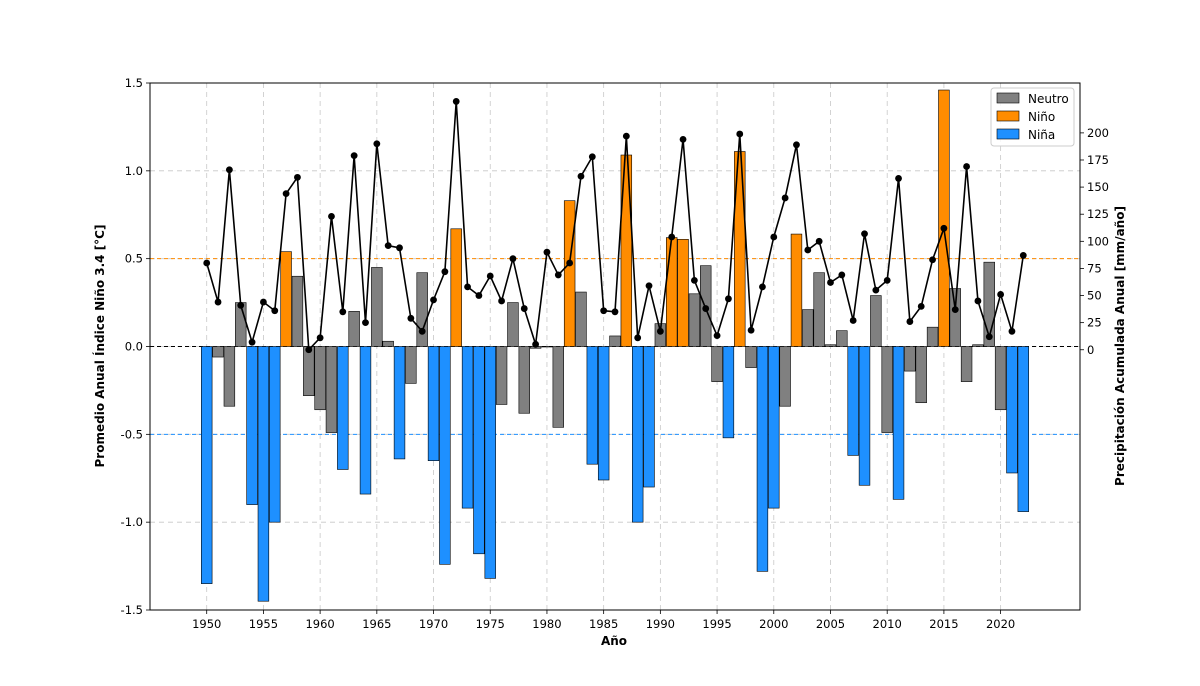 Image resolution: width=1200 pixels, height=686 pixels. I want to click on legend-swatch-nino, so click(1008, 116).